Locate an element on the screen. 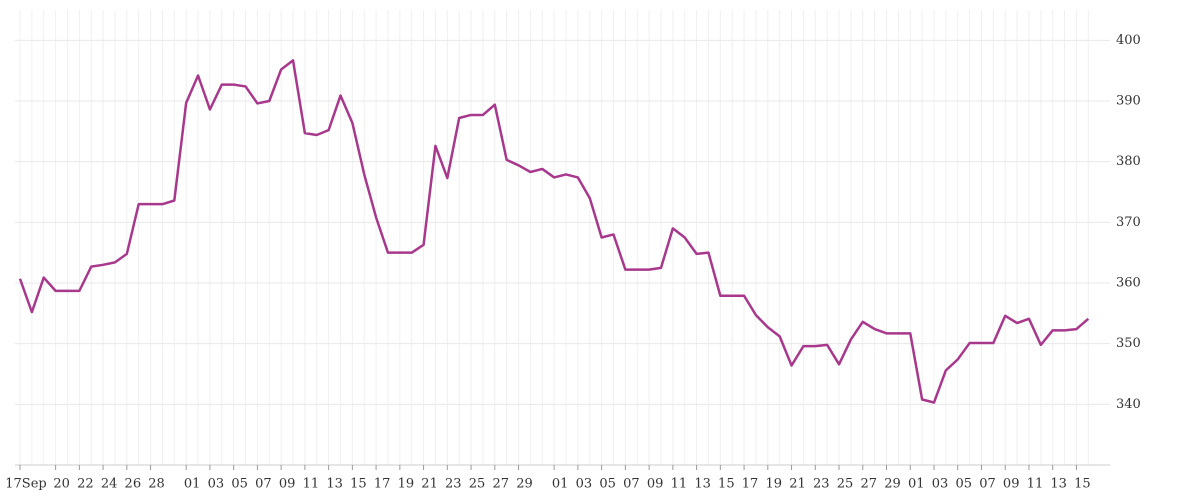 This screenshot has height=500, width=1200. y-tick-label: 370 is located at coordinates (1128, 222).